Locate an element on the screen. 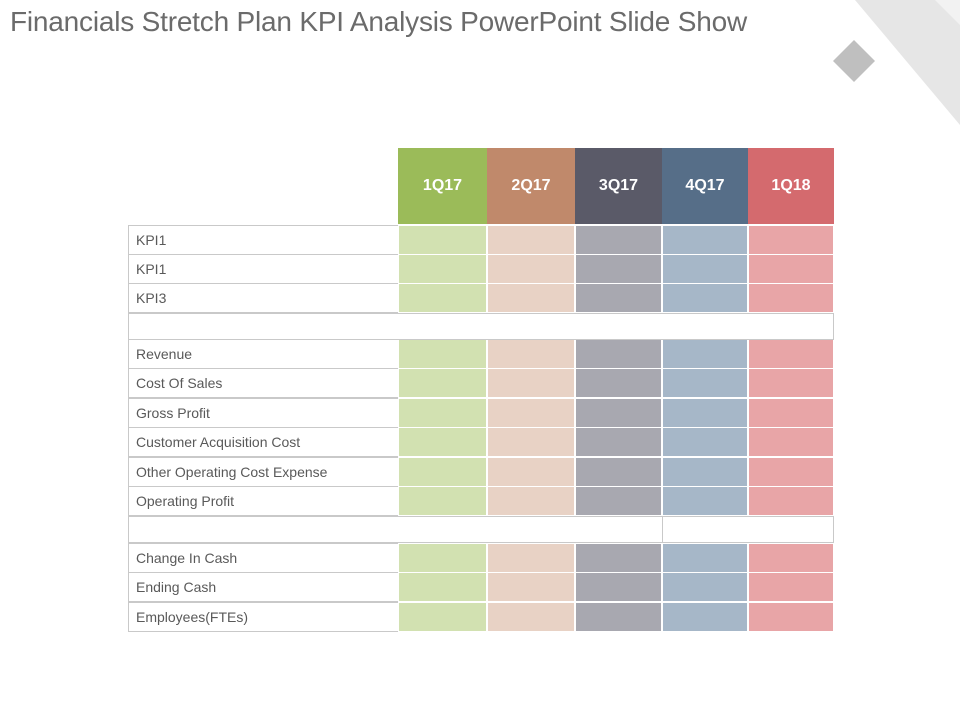  column-header-1q17: 1Q17 is located at coordinates (442, 186).